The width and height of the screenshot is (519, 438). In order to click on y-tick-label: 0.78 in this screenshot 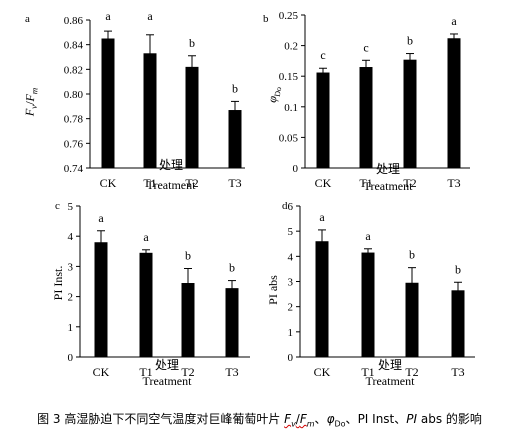, I will do `click(74, 120)`.